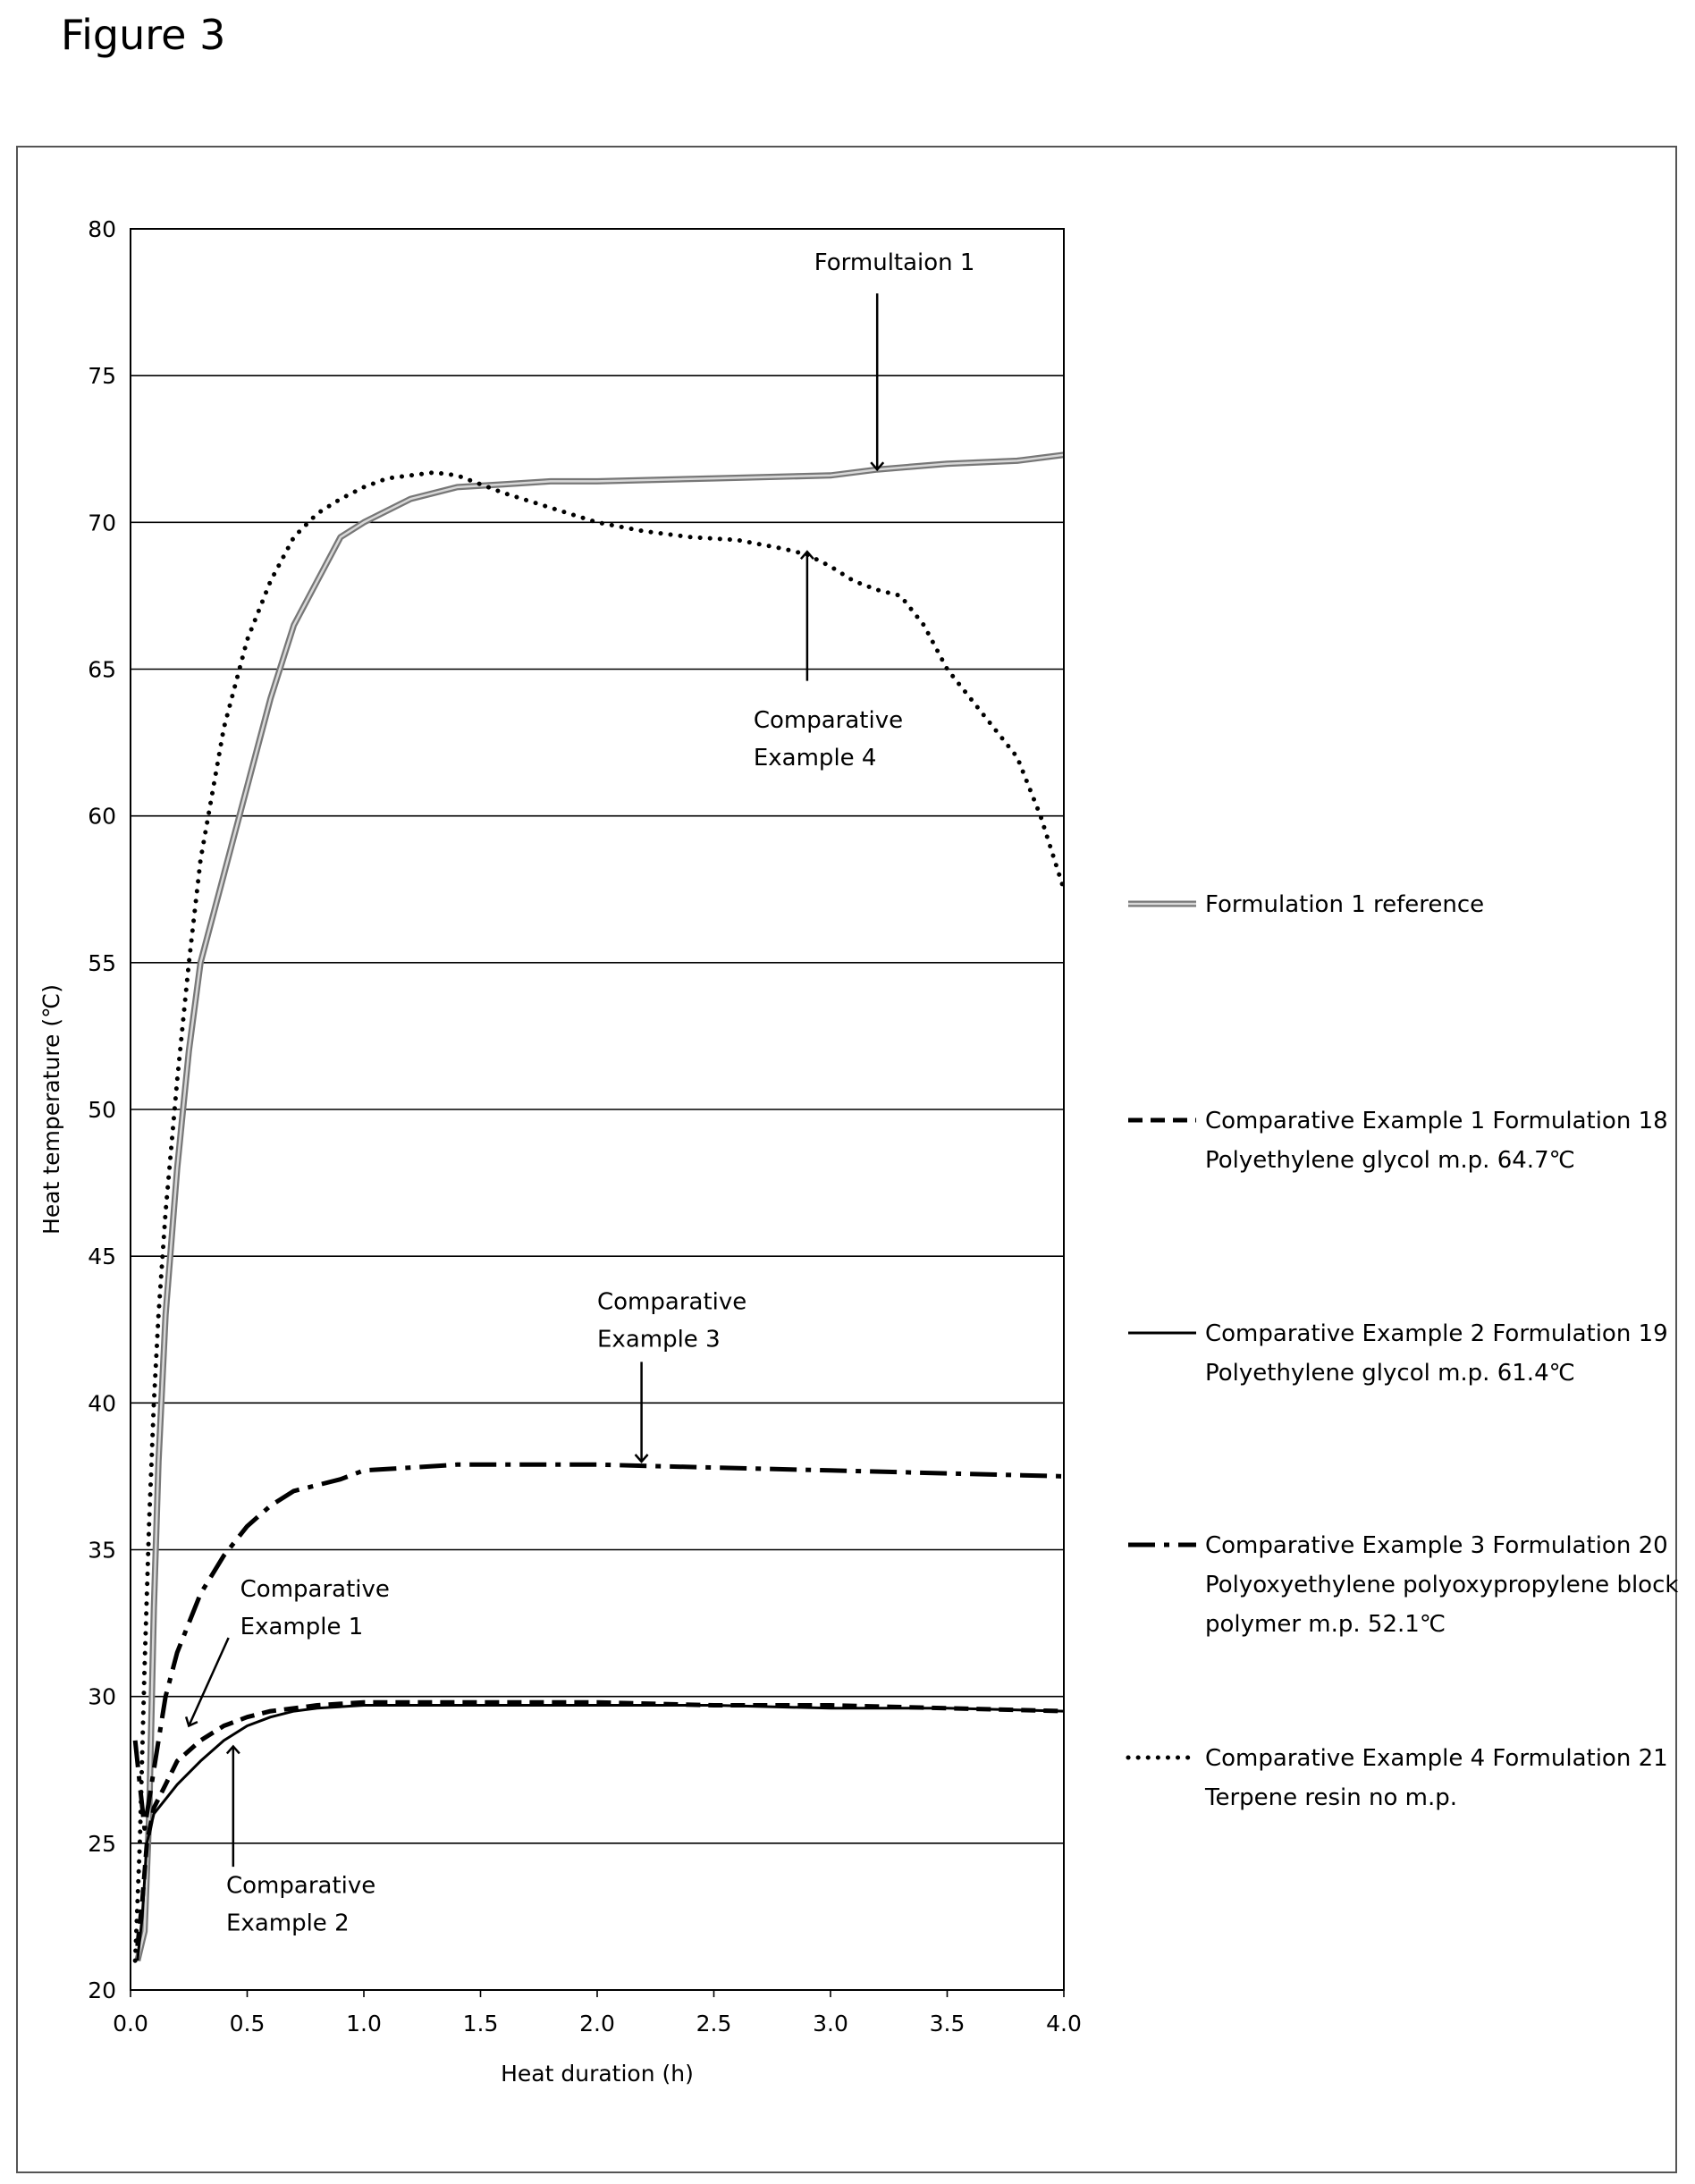 This screenshot has height=2184, width=1695. I want to click on y-tick-label: 40, so click(102, 1403).